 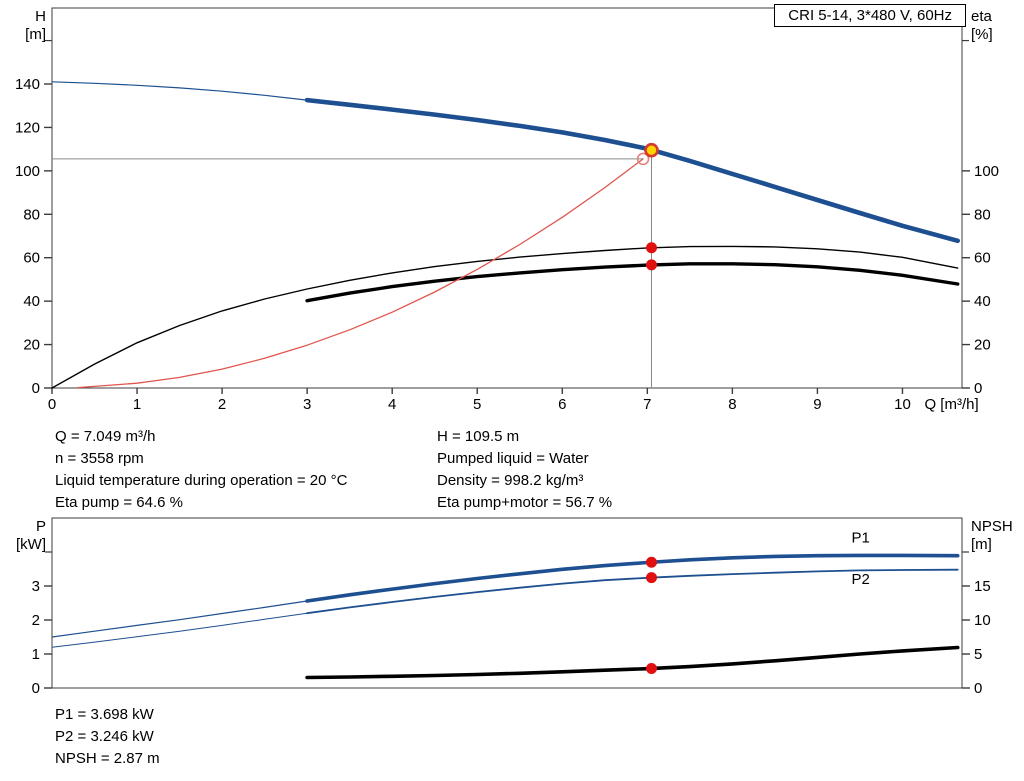 I want to click on p2-curve, so click(x=632, y=591).